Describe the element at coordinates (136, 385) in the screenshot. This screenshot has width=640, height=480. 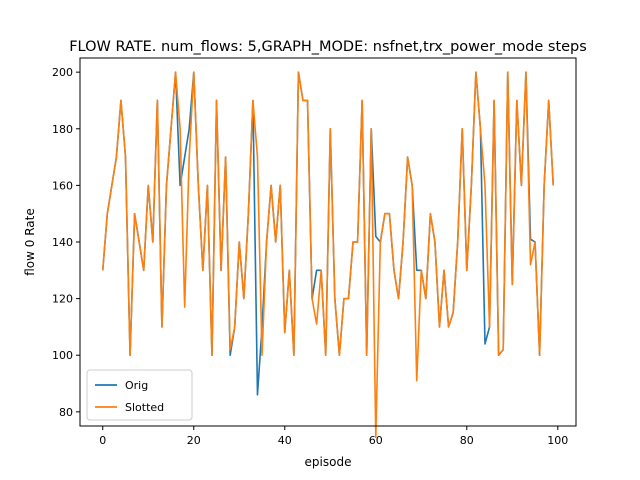
I see `legend-label: Orig` at that location.